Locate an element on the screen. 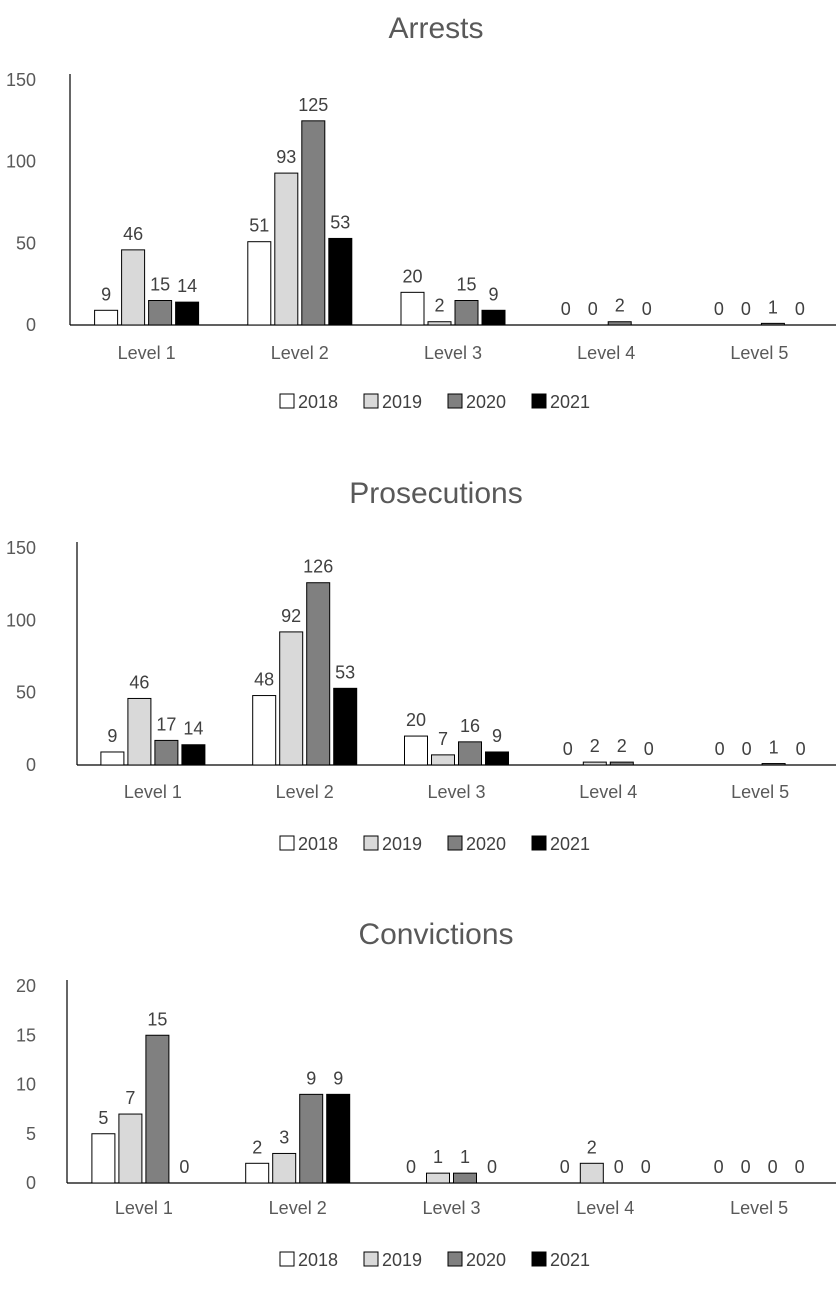  y-tick-label: 20 is located at coordinates (26, 986).